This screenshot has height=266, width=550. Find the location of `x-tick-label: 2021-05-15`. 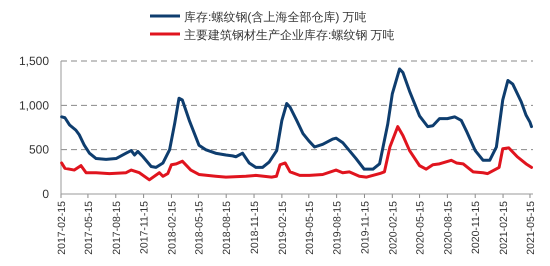

x-tick-label: 2021-05-15 is located at coordinates (530, 227).